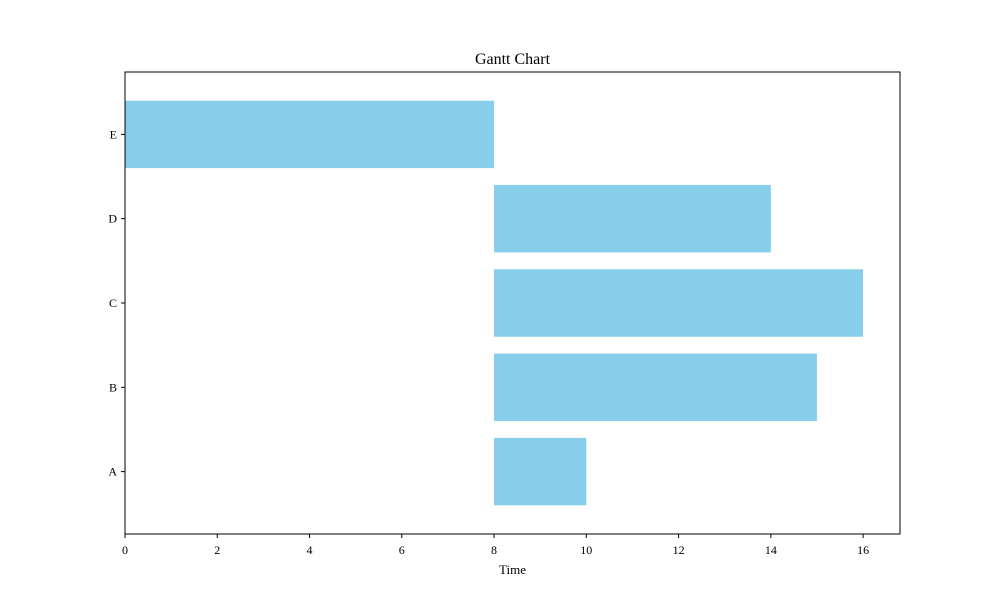 The width and height of the screenshot is (1000, 600). I want to click on x-tick-label: 6, so click(402, 550).